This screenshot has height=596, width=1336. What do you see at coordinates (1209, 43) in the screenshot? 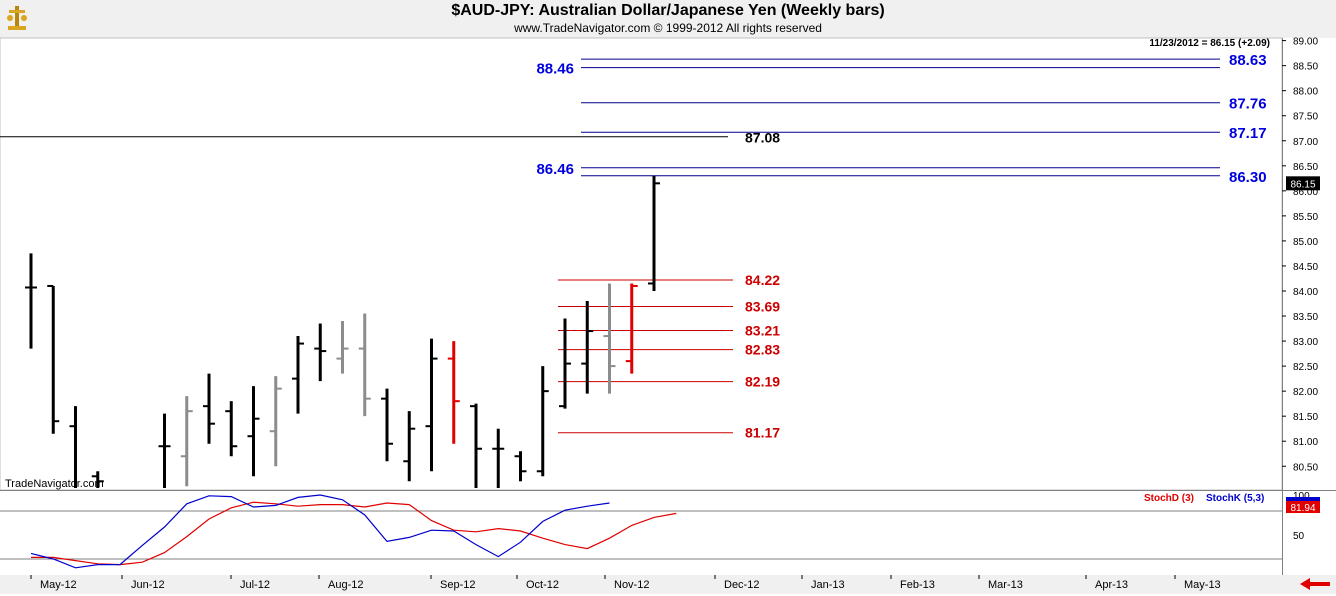
I see `last-value-label: 11/23/2012 = 86.15 (+2.09)` at bounding box center [1209, 43].